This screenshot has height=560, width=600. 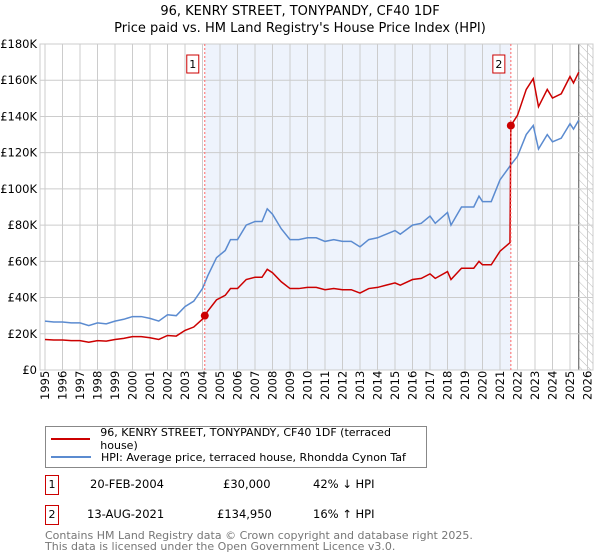 I want to click on x-tick-label: 2012, so click(x=343, y=385).